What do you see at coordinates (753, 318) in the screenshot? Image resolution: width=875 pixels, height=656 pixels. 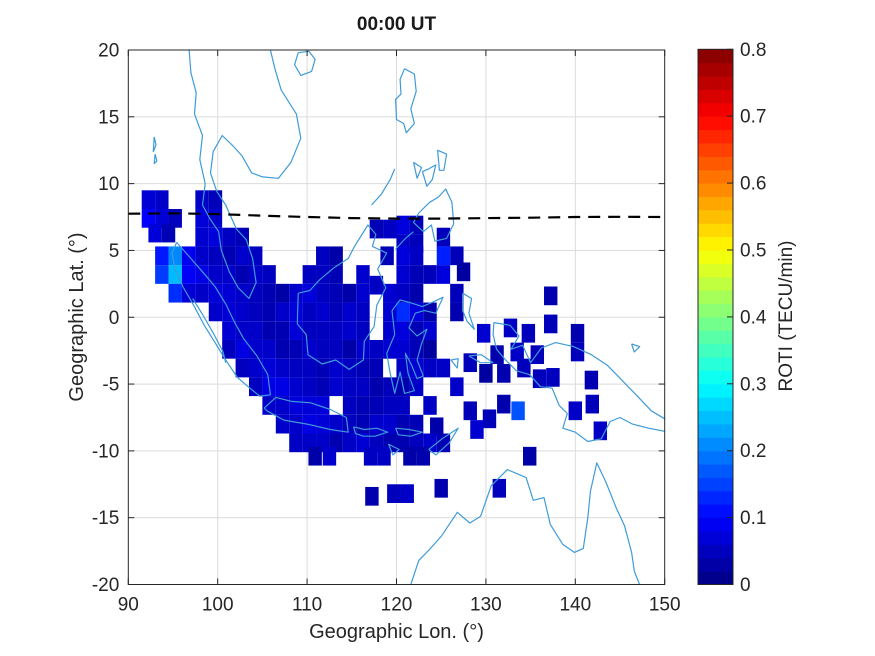 I see `colorbar-tick-labels: 0 0.1 0.2 0.3 0.4 0.5 0.6 0.7 0.8` at bounding box center [753, 318].